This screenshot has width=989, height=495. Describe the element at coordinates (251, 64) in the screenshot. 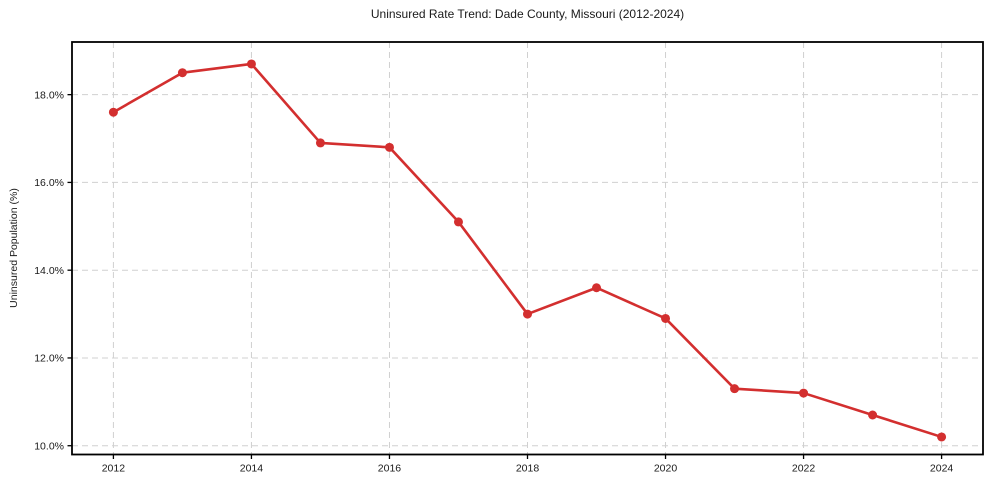

I see `data-point-2014` at that location.